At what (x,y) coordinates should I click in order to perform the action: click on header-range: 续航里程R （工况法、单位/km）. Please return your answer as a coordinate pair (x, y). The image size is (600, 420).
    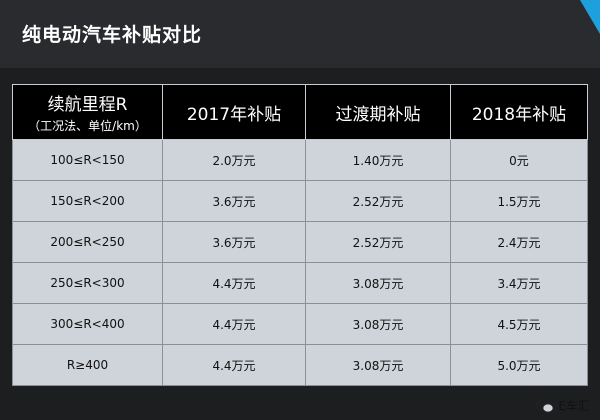
    Looking at the image, I should click on (87, 112).